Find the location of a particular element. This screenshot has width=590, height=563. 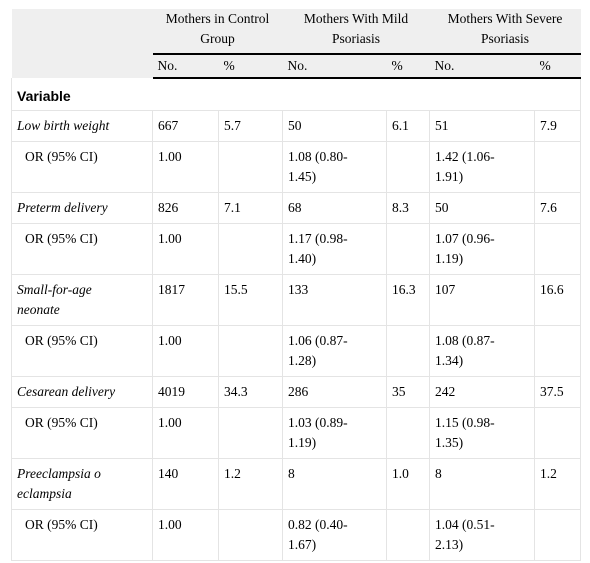

cell-line: 1817 is located at coordinates (171, 289).